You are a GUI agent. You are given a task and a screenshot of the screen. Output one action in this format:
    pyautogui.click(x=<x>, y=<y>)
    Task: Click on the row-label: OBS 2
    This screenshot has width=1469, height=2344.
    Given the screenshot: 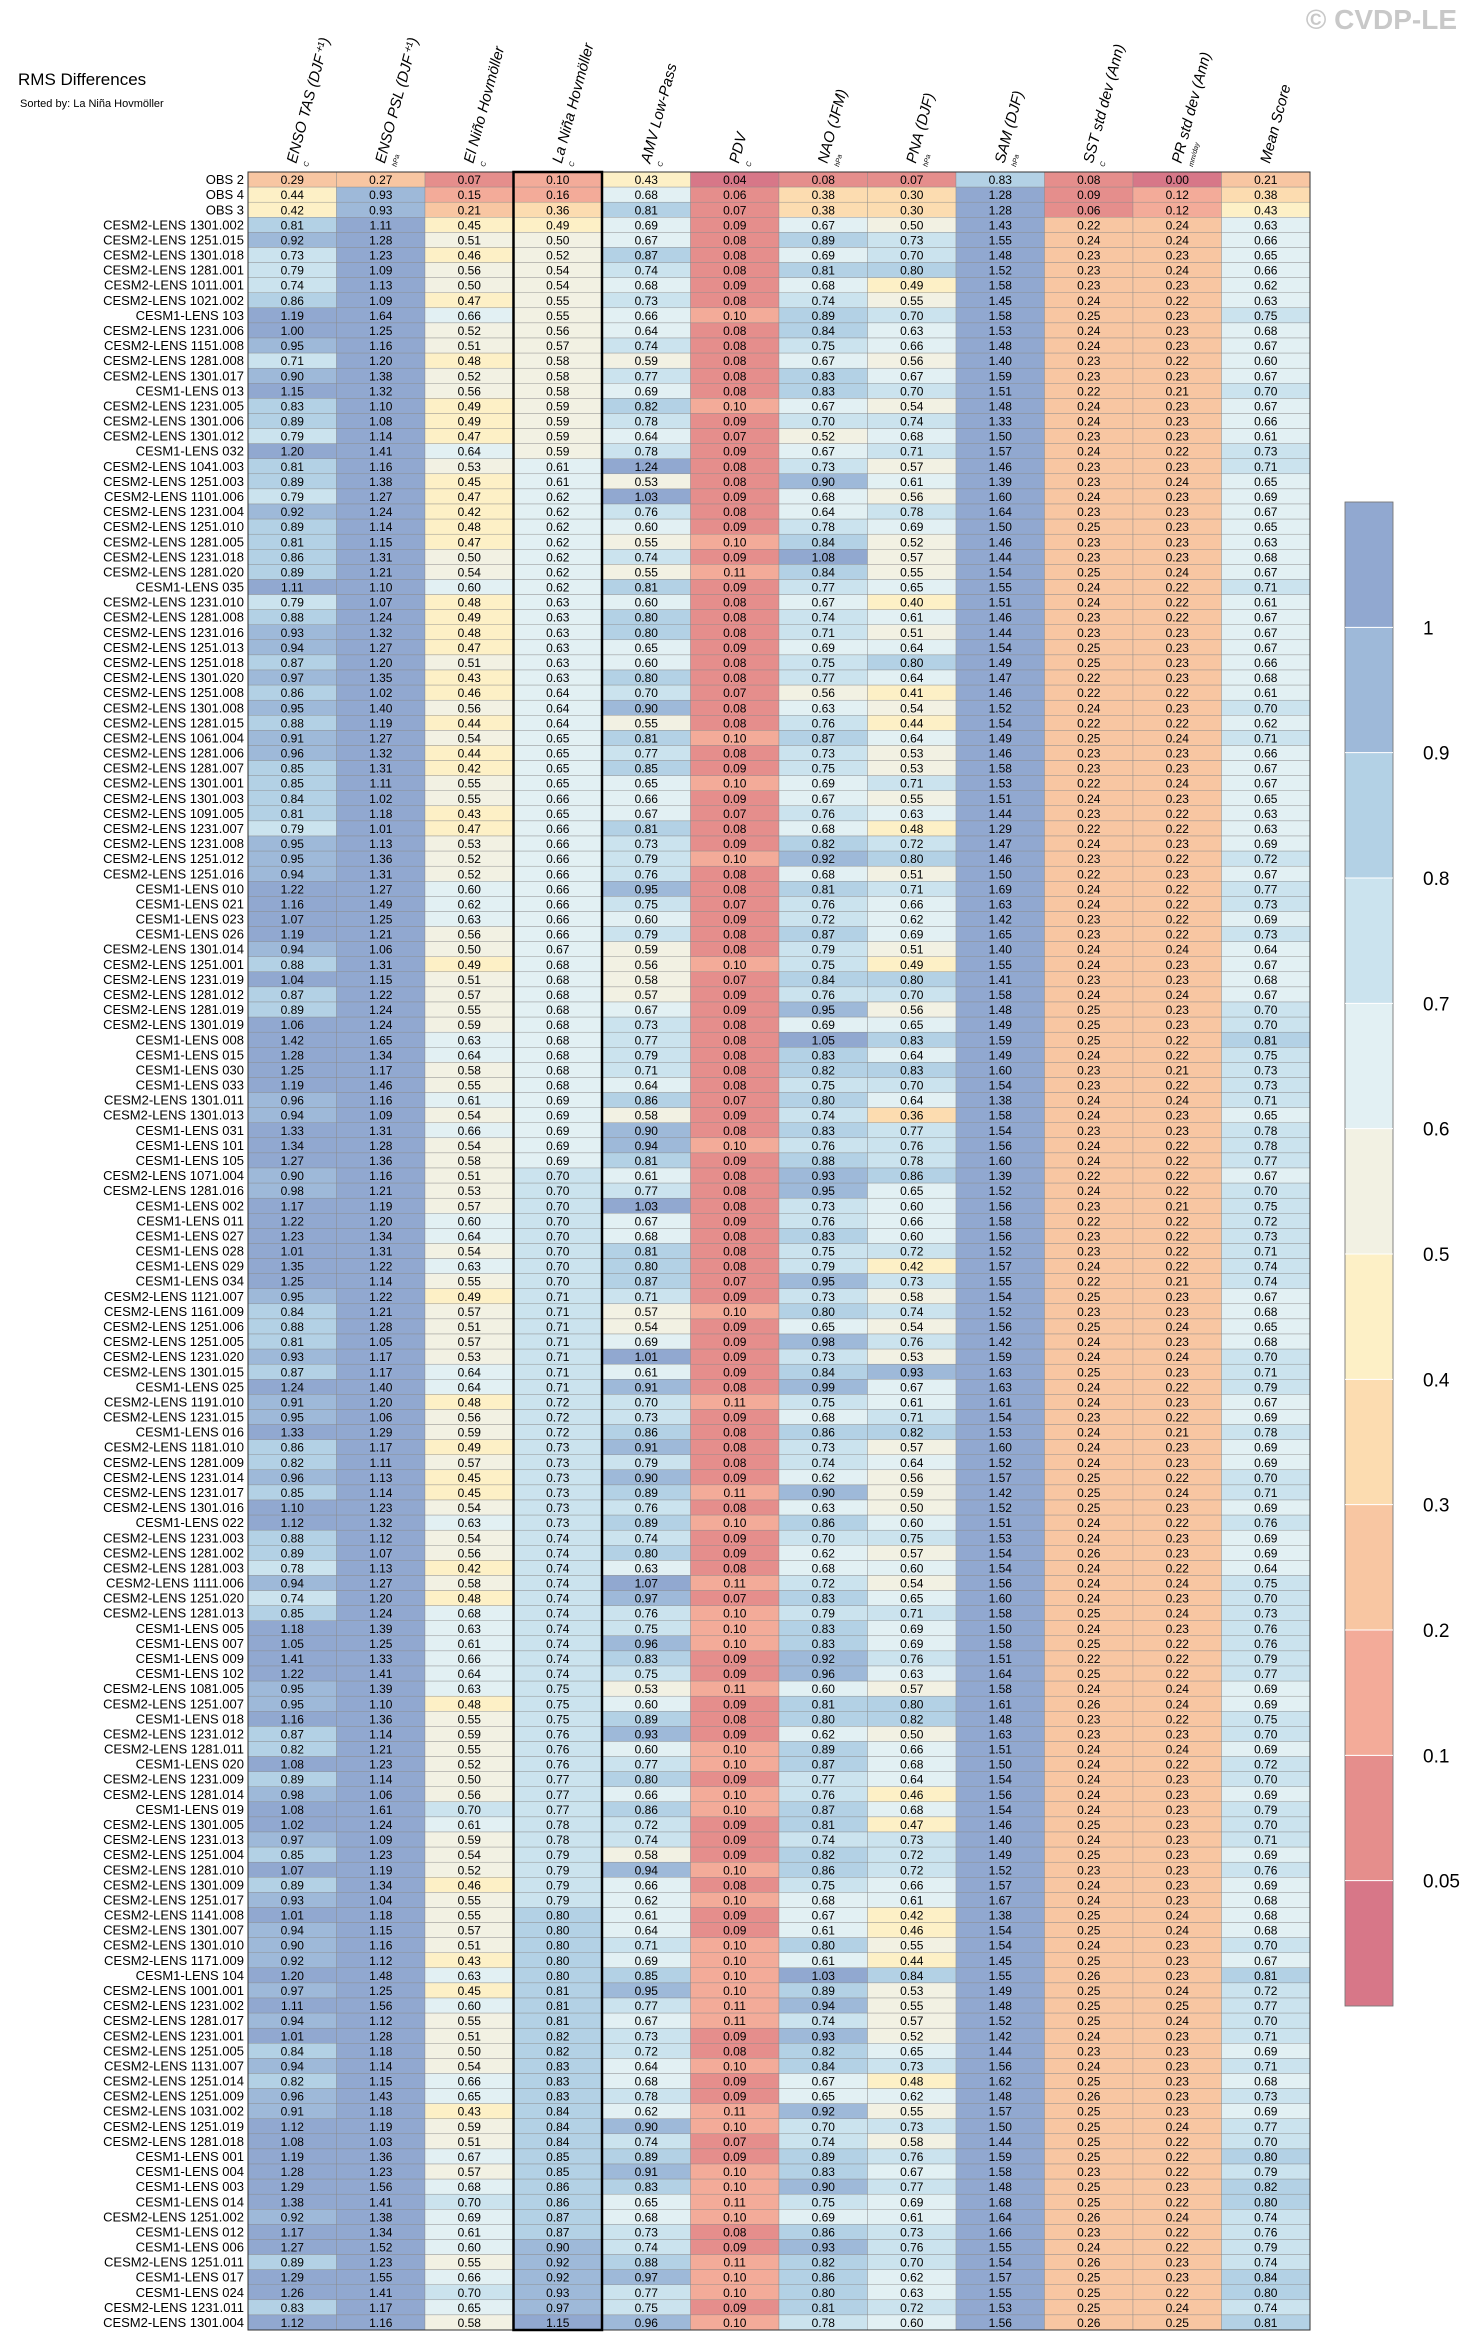 What is the action you would take?
    pyautogui.click(x=225, y=179)
    